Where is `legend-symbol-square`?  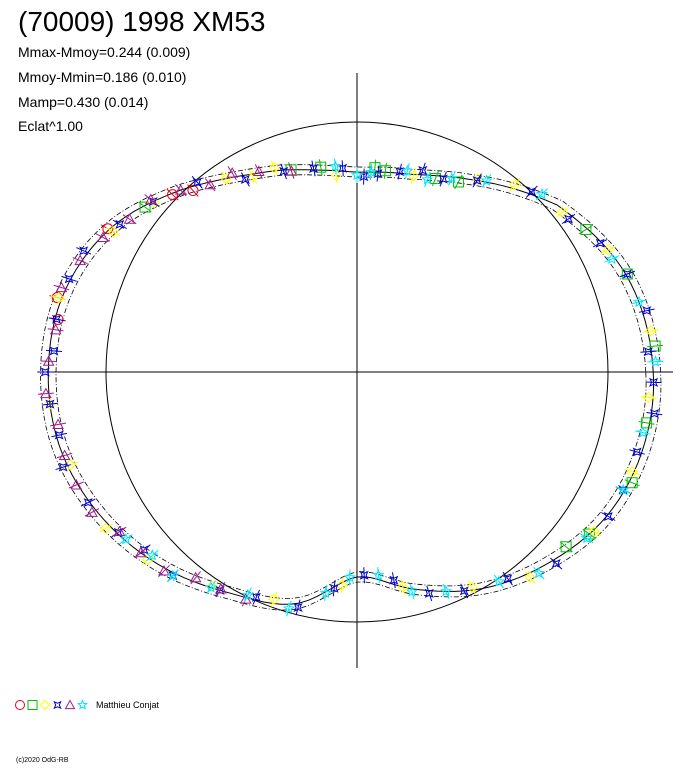
legend-symbol-square is located at coordinates (32, 705).